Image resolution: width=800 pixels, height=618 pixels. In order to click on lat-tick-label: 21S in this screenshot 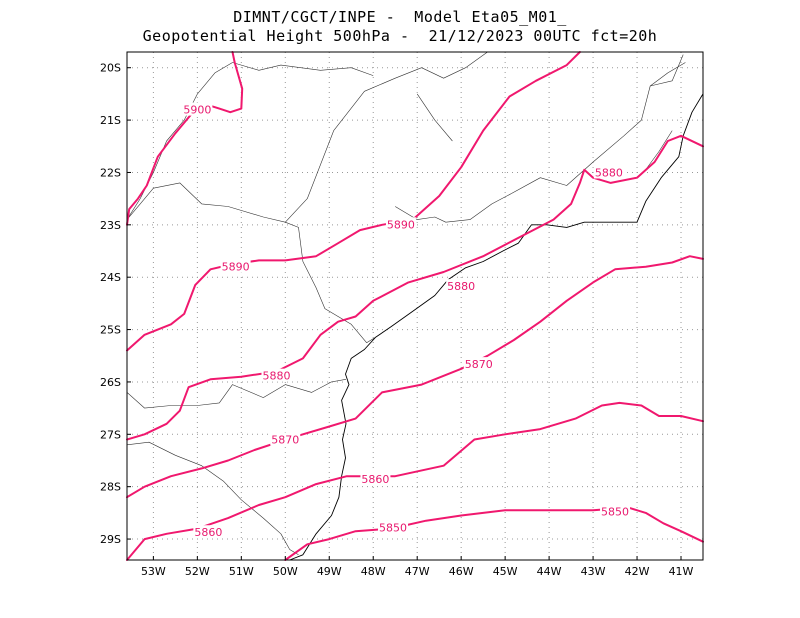, I will do `click(110, 120)`.